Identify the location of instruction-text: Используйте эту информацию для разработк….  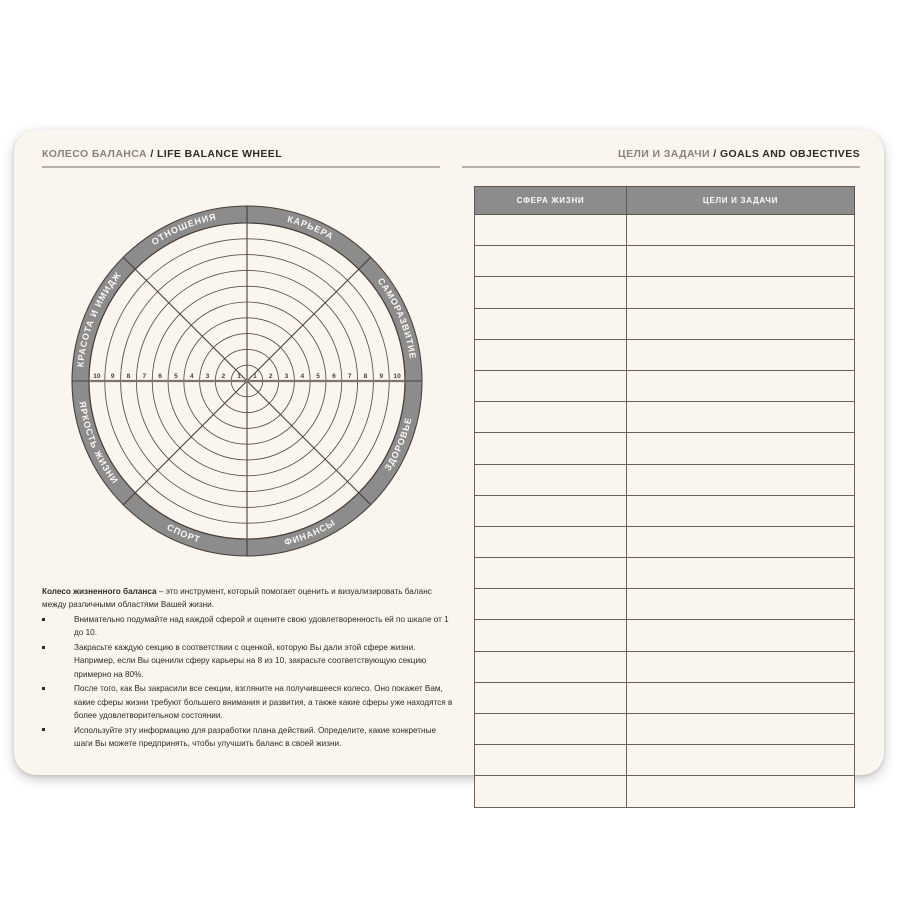
(255, 737).